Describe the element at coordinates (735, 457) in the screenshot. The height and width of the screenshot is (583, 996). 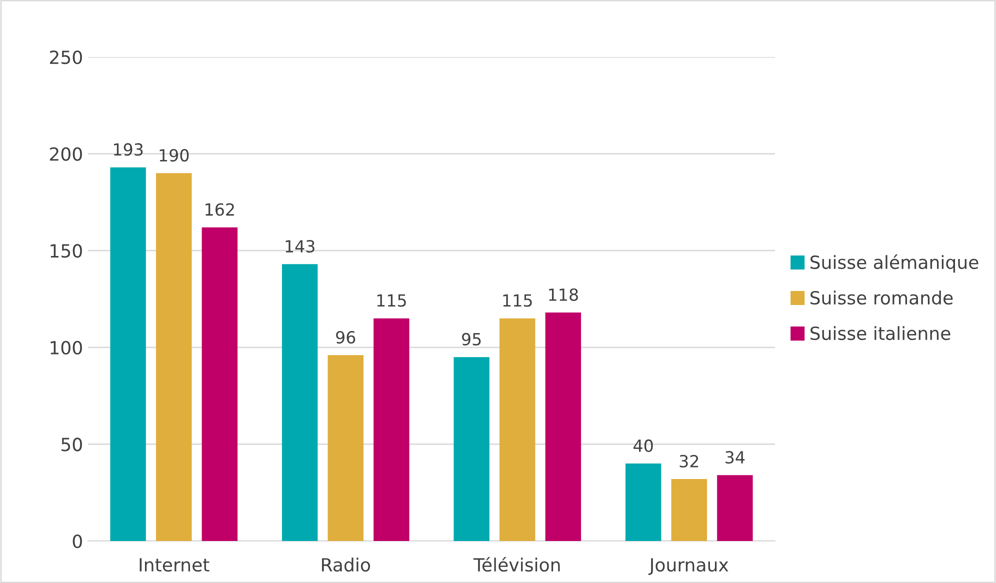
I see `data-label: 34` at that location.